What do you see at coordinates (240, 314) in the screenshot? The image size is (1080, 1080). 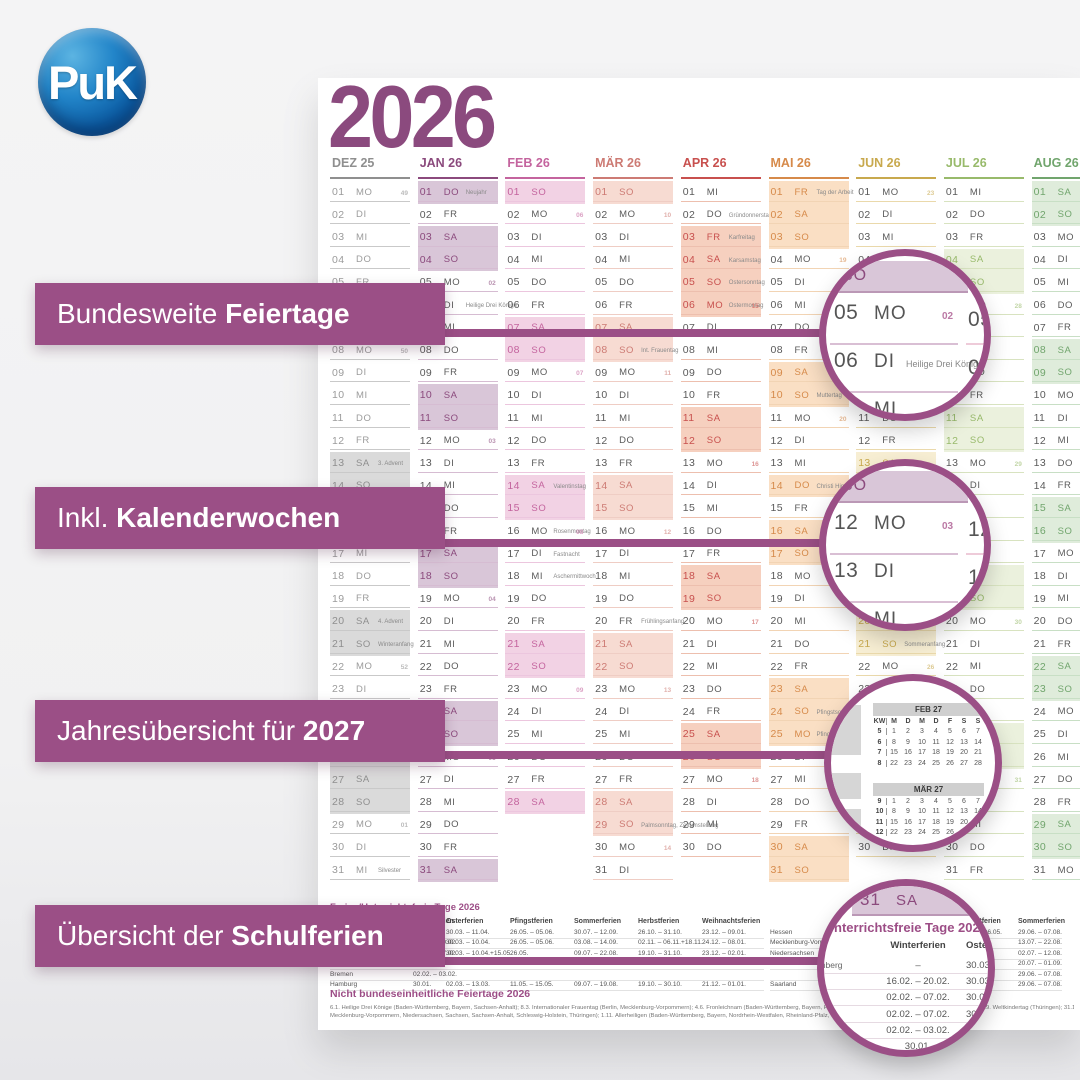 I see `banner-feiertage: Bundesweite Feiertage` at bounding box center [240, 314].